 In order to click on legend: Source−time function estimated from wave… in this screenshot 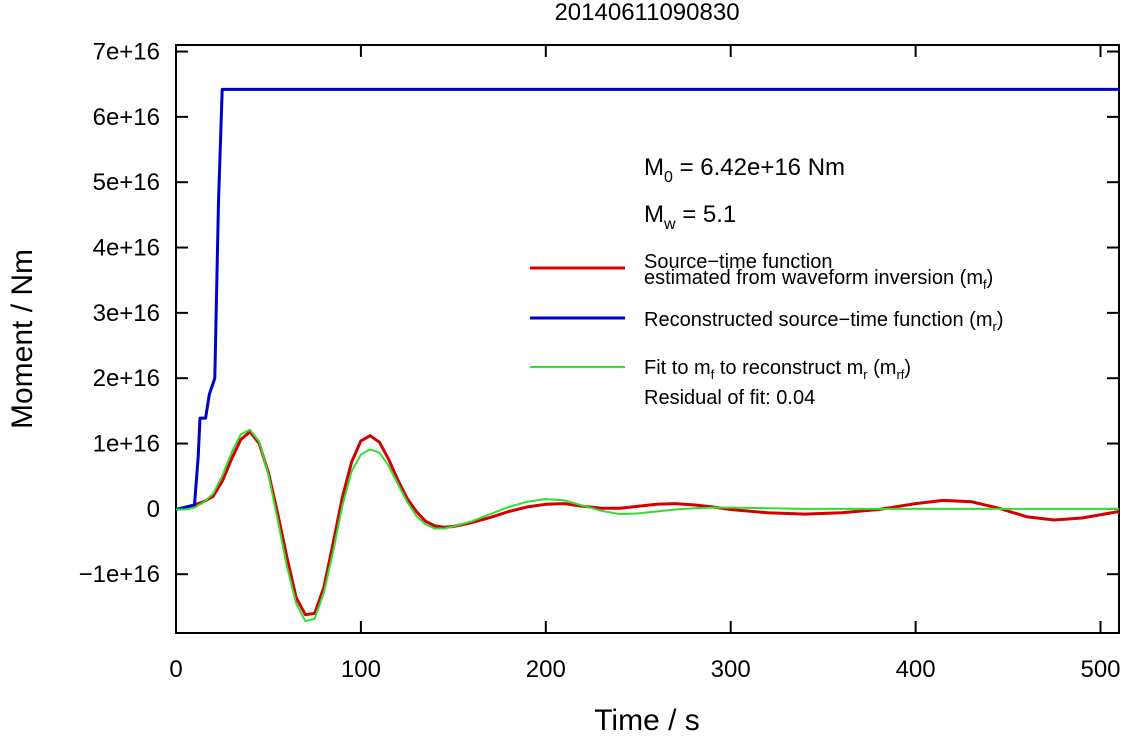, I will do `click(767, 330)`.